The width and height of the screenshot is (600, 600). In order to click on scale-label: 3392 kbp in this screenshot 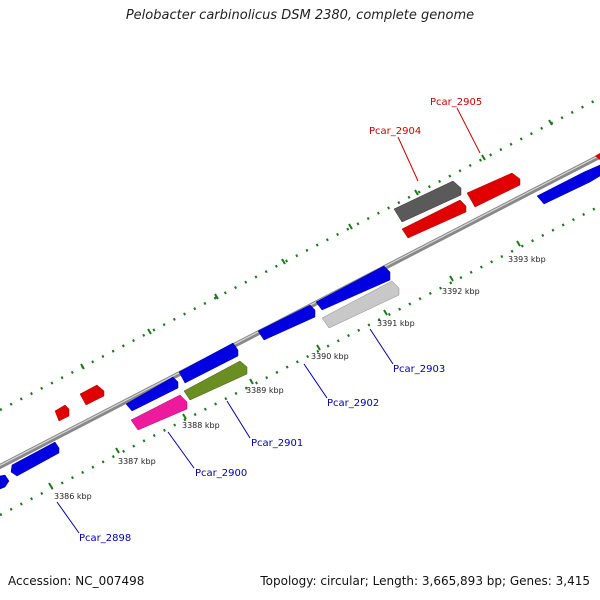, I will do `click(461, 291)`.